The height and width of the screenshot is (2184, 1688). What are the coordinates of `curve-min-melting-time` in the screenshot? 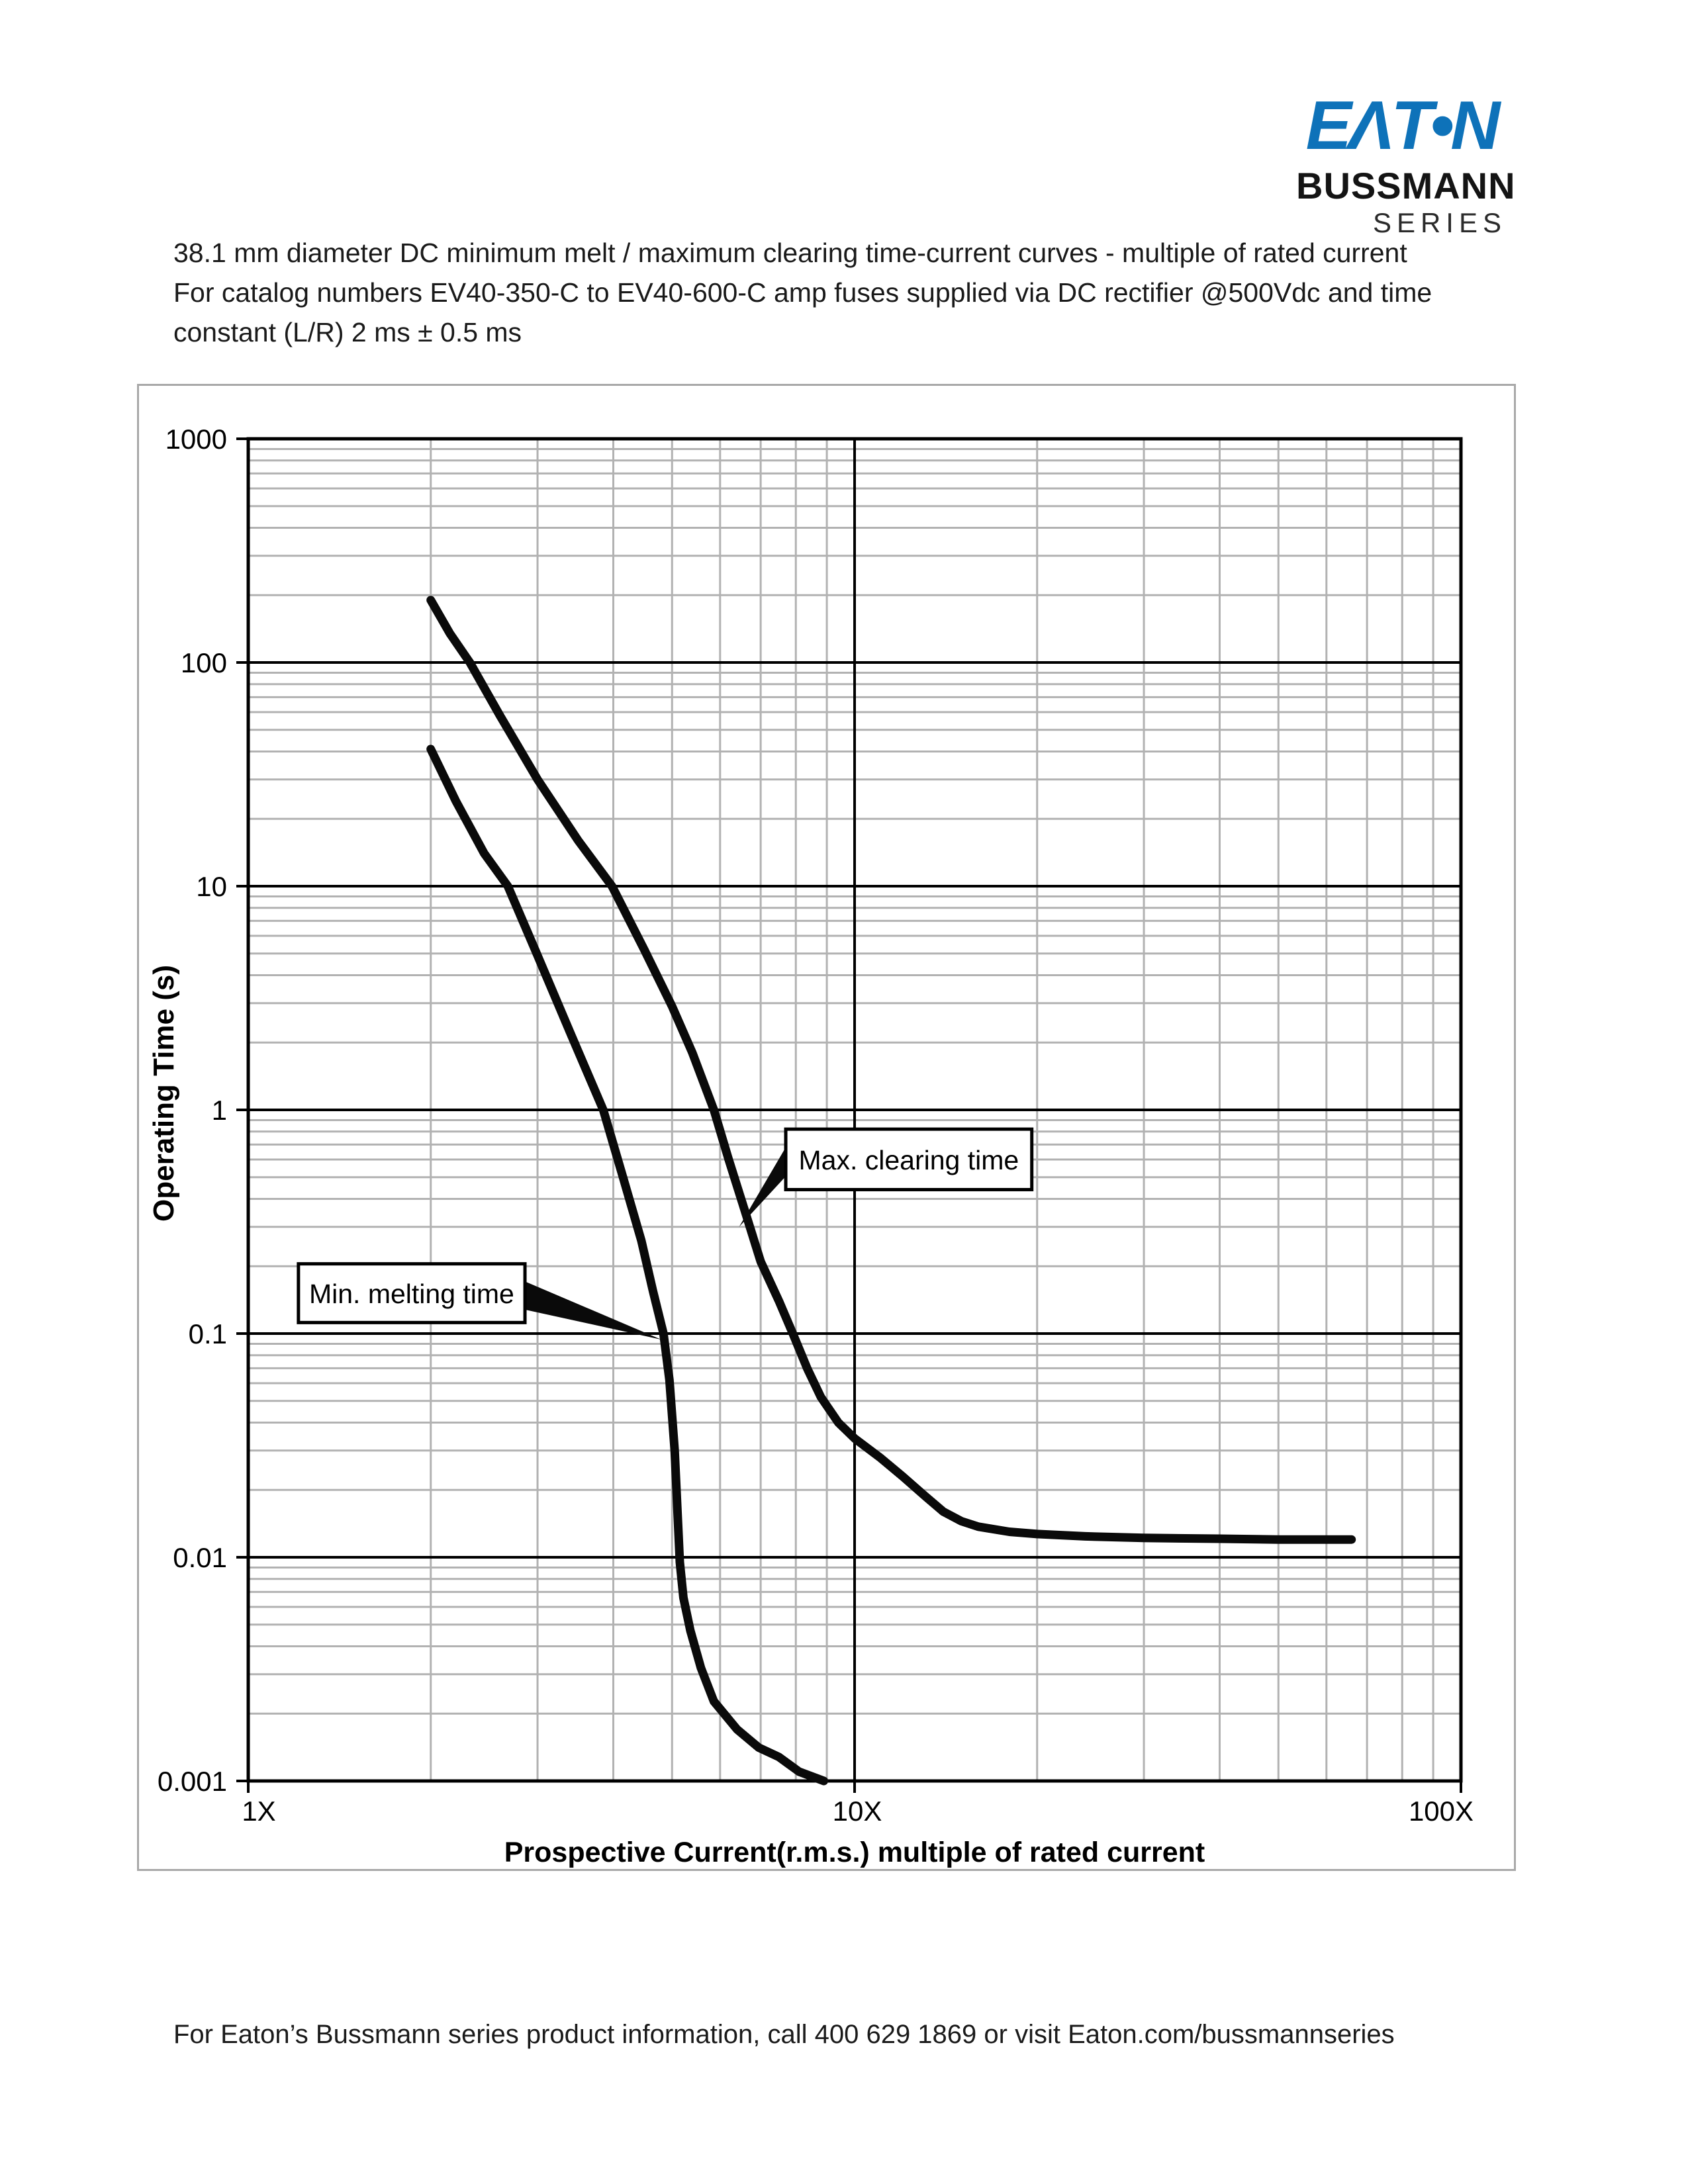 It's located at (627, 1265).